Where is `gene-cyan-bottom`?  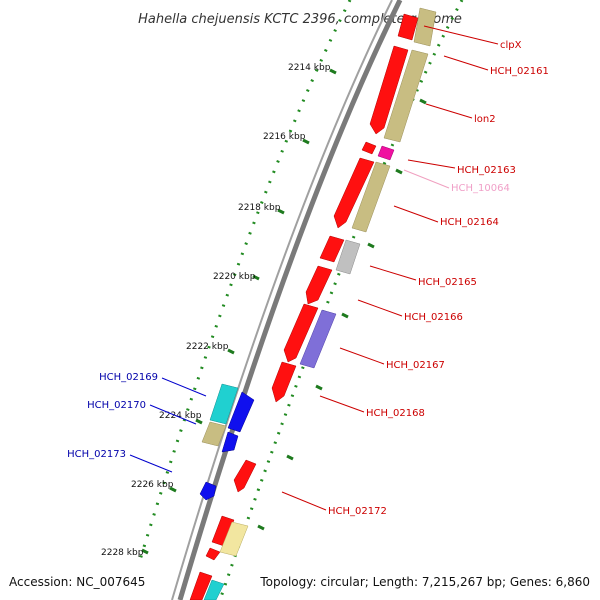 gene-cyan-bottom is located at coordinates (214, 589).